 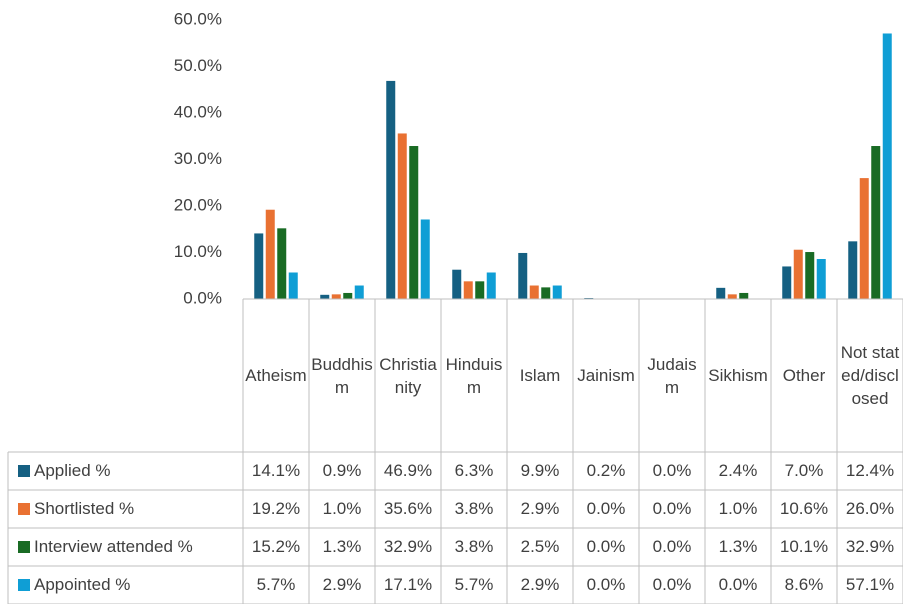 I want to click on x-tick-label: Buddhism, so click(x=342, y=375).